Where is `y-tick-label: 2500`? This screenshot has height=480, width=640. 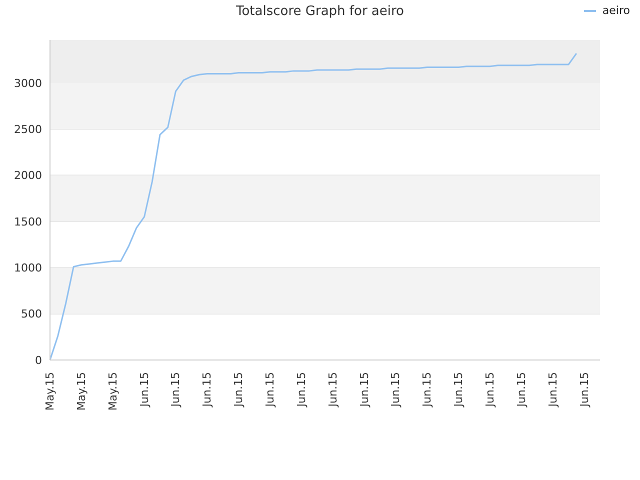 y-tick-label: 2500 is located at coordinates (28, 129).